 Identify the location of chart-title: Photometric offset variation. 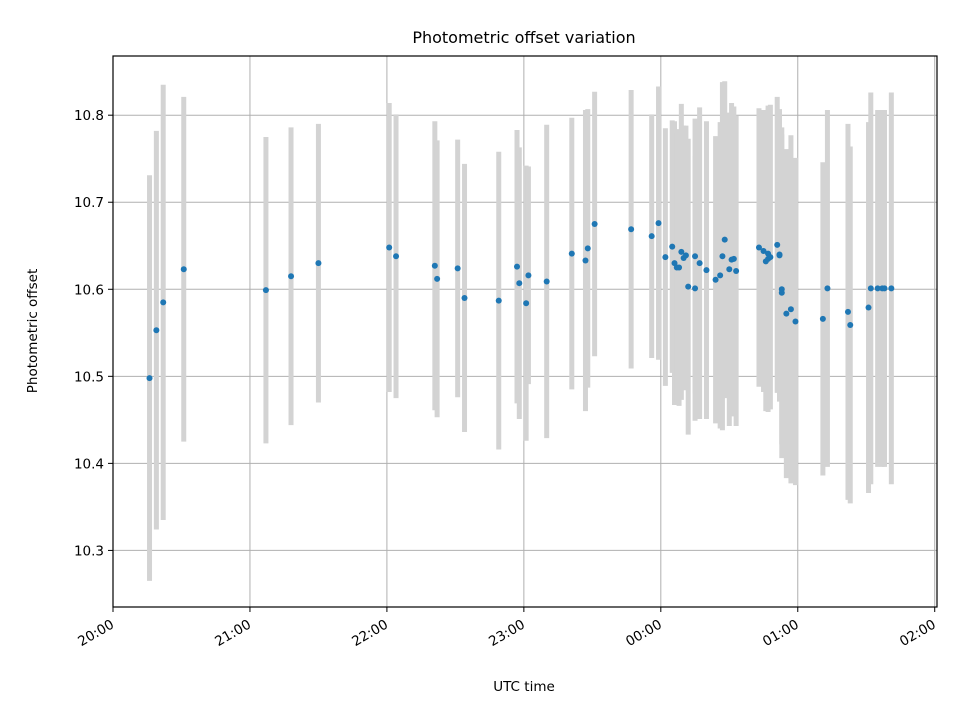
(523, 37).